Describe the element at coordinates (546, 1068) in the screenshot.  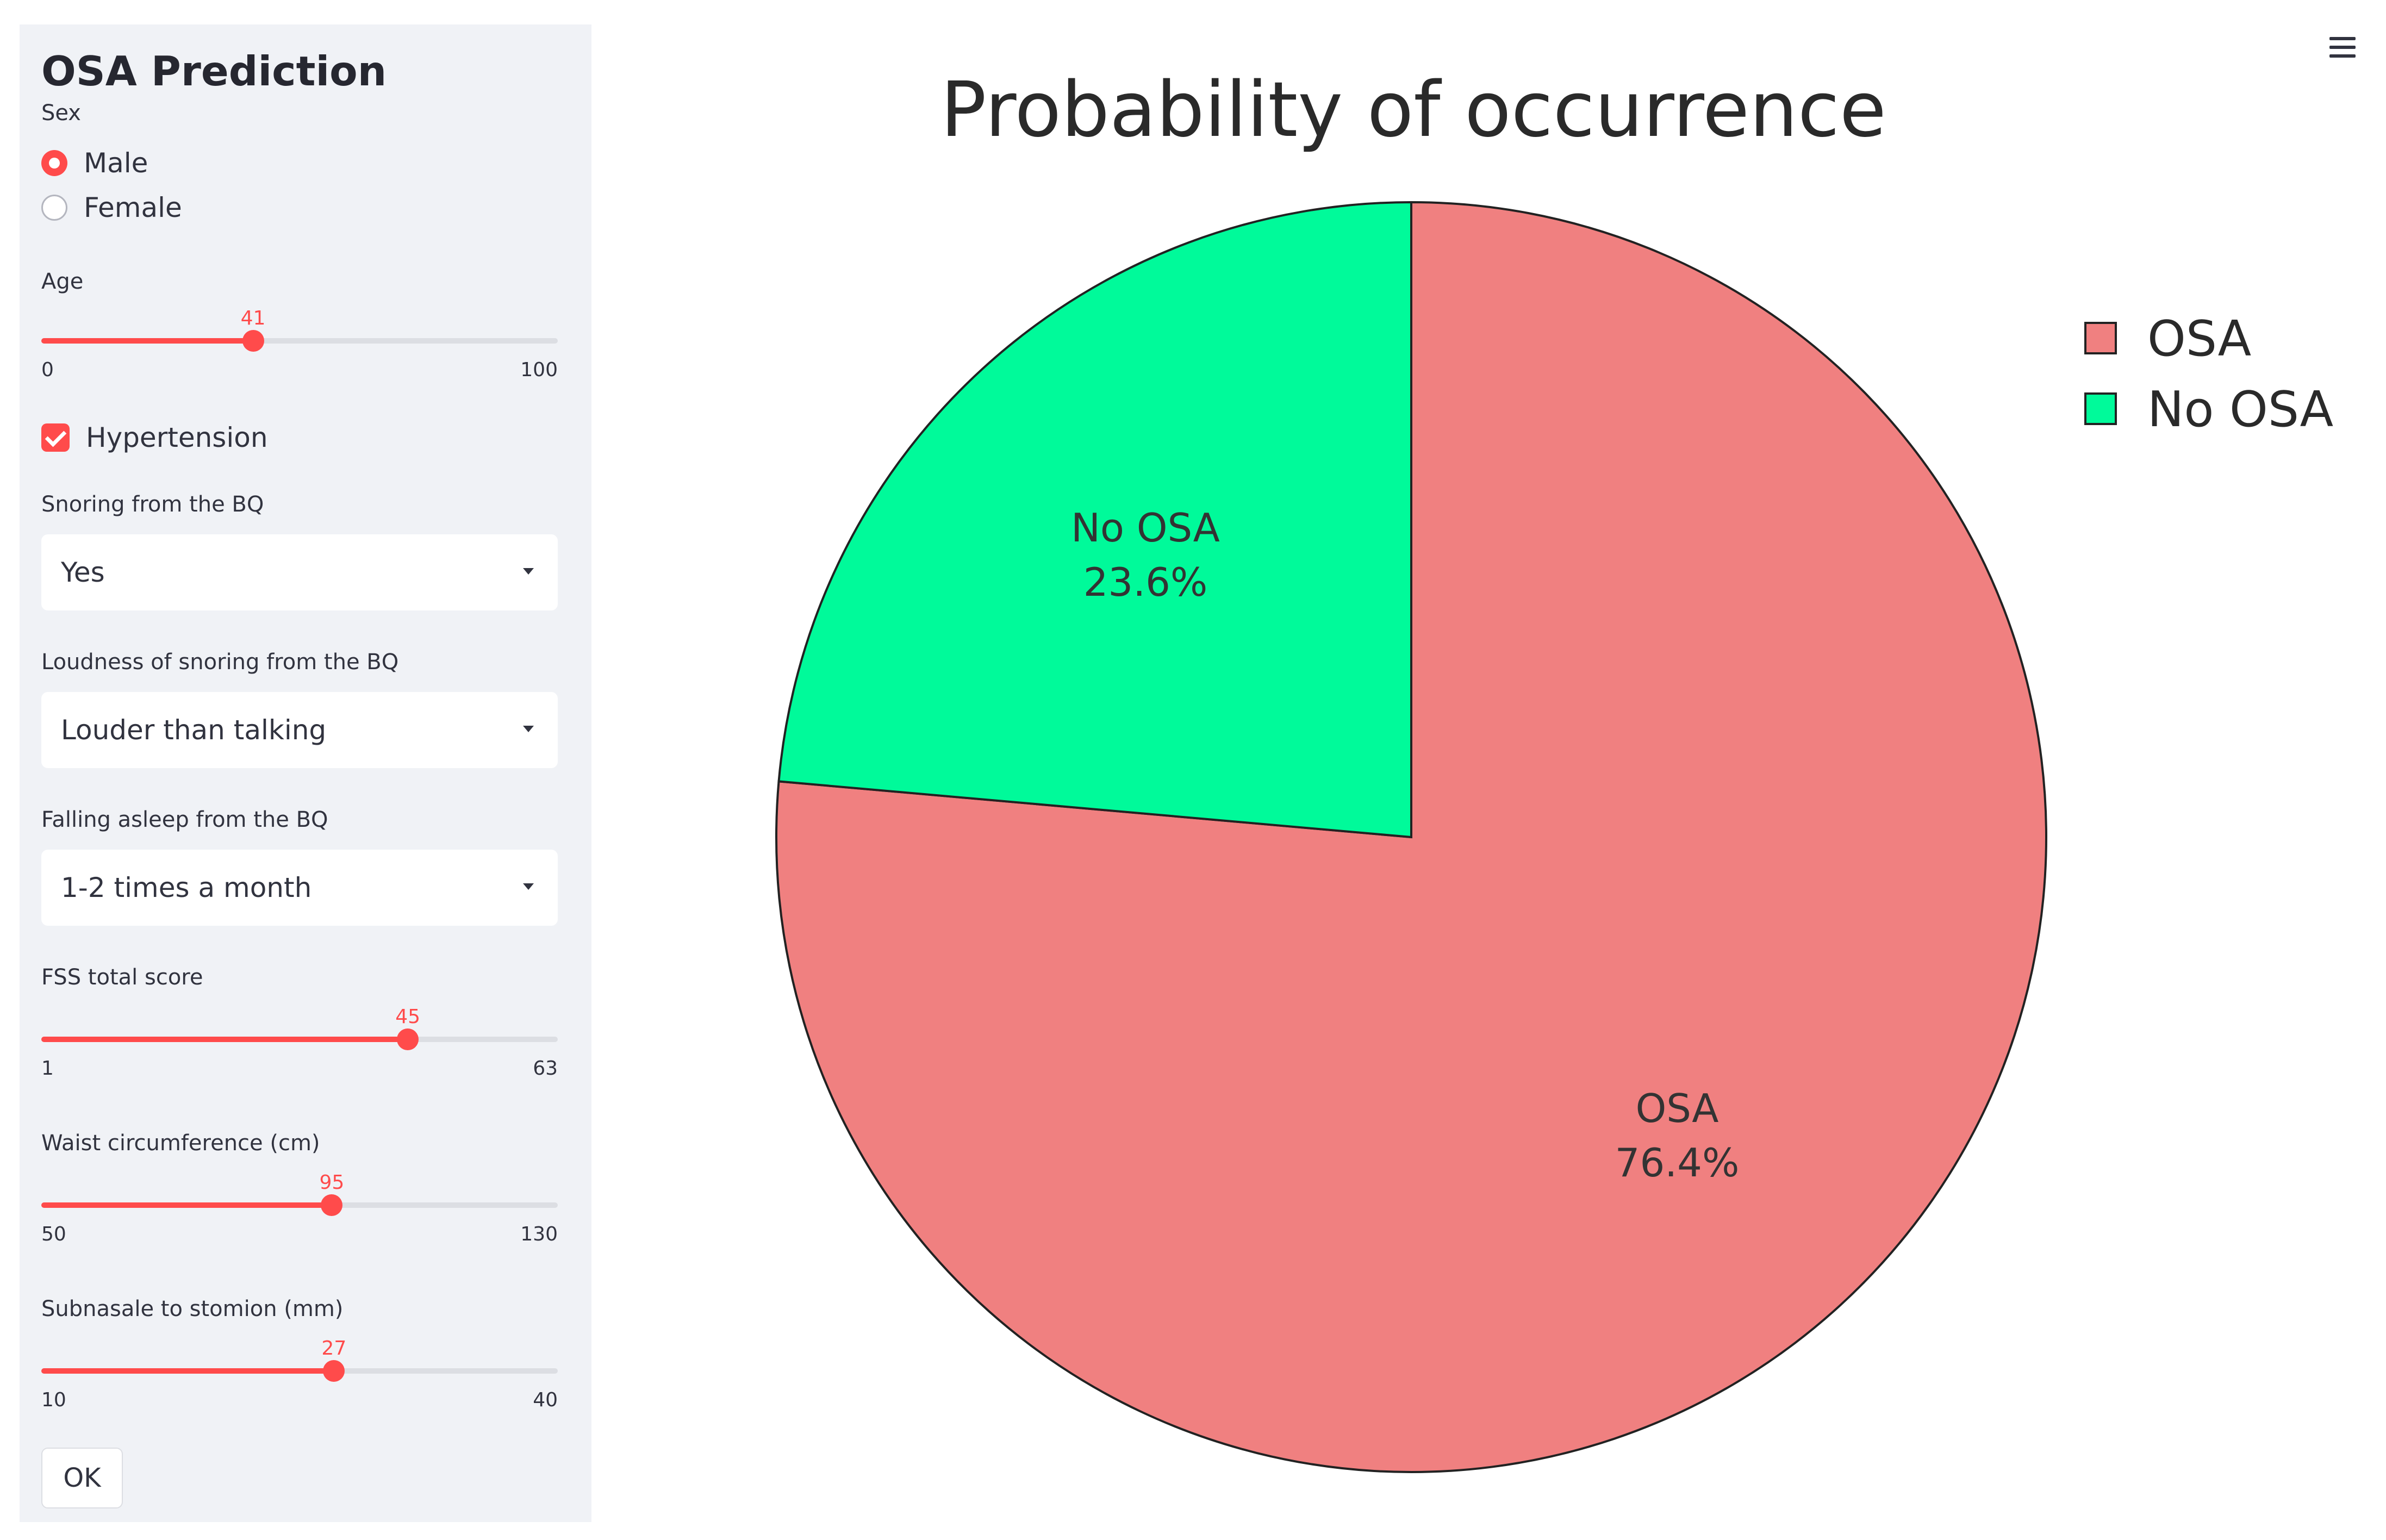
I see `slider-max-value: 63` at that location.